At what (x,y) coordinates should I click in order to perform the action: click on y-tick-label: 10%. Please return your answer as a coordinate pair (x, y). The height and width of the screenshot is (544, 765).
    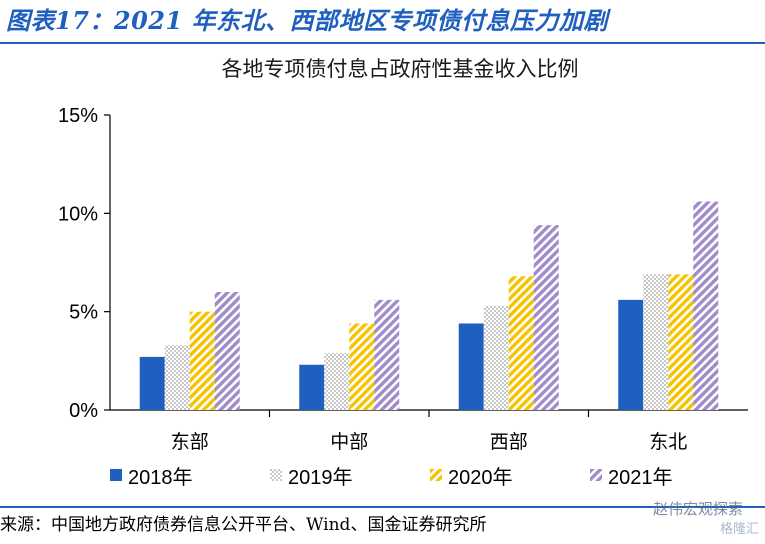
    Looking at the image, I should click on (78, 214).